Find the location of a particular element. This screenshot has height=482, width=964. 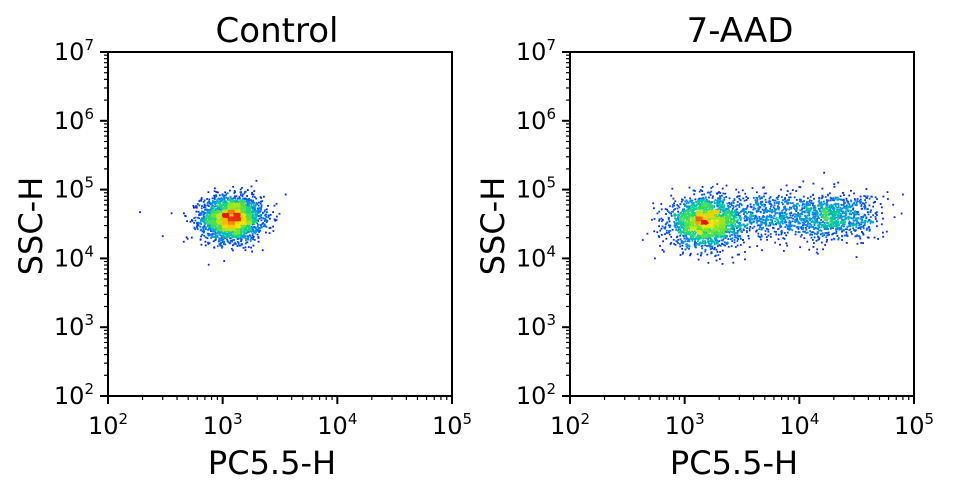

x-tick-label: 105 is located at coordinates (452, 425).